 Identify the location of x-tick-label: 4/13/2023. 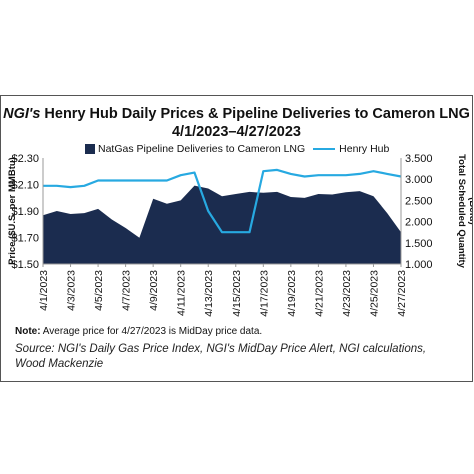
(209, 293).